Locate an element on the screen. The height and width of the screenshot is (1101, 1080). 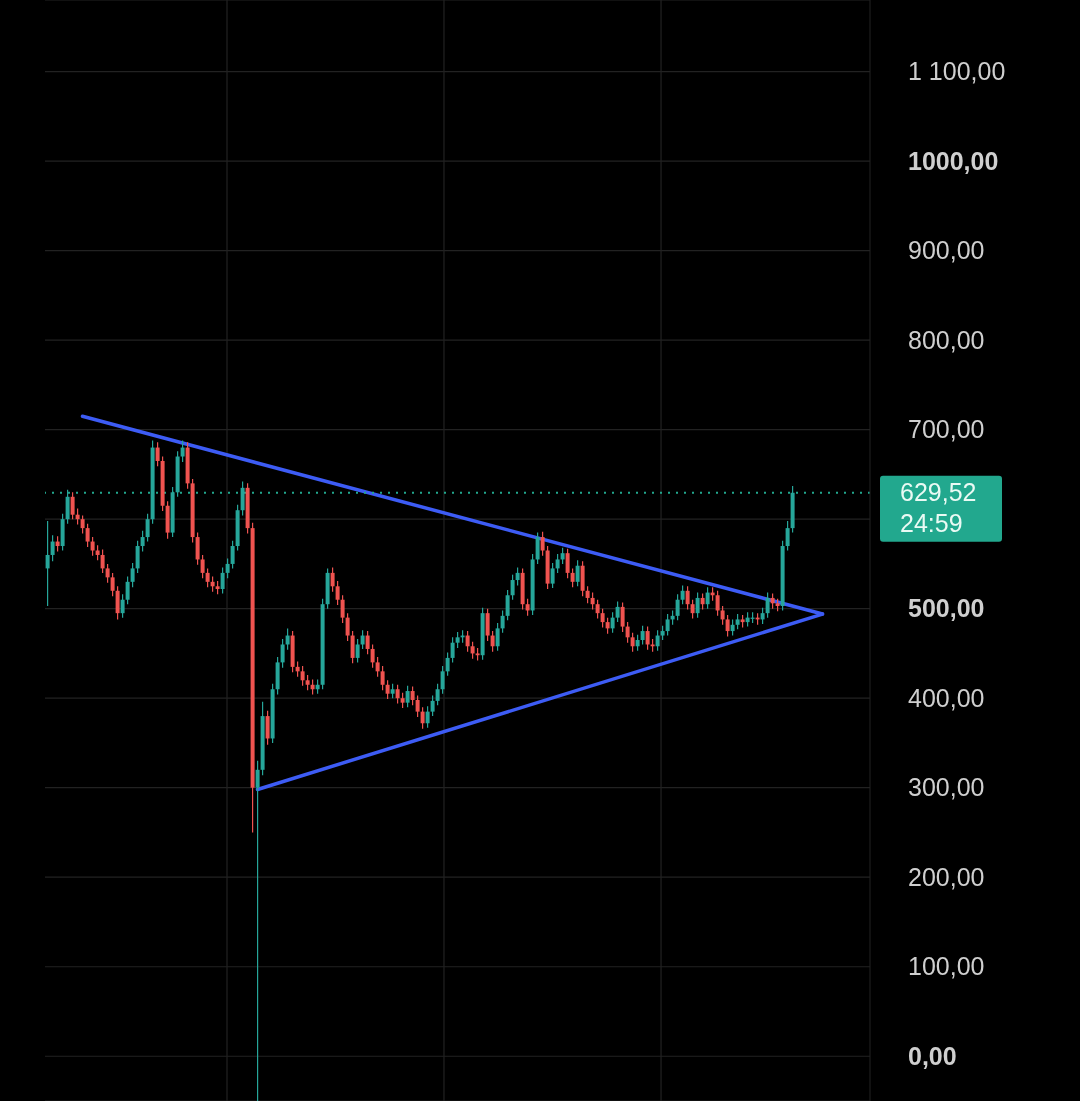
y-tick-label: 200,00 is located at coordinates (946, 876).